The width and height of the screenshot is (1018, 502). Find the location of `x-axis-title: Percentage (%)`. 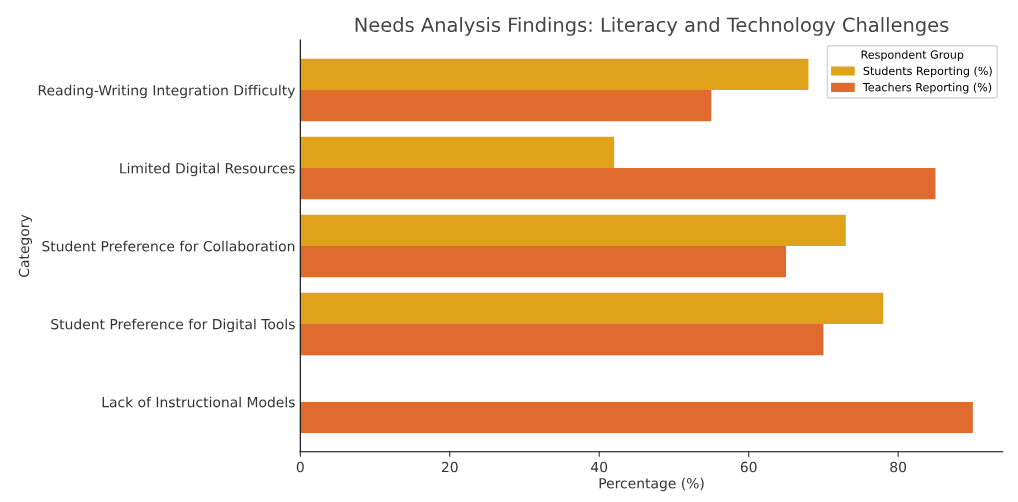

x-axis-title: Percentage (%) is located at coordinates (651, 484).